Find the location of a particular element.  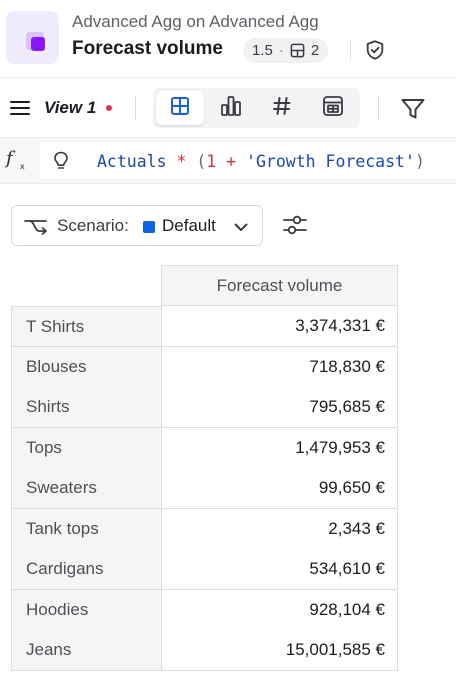

table-row: Blouses 718,830 € is located at coordinates (204, 367).